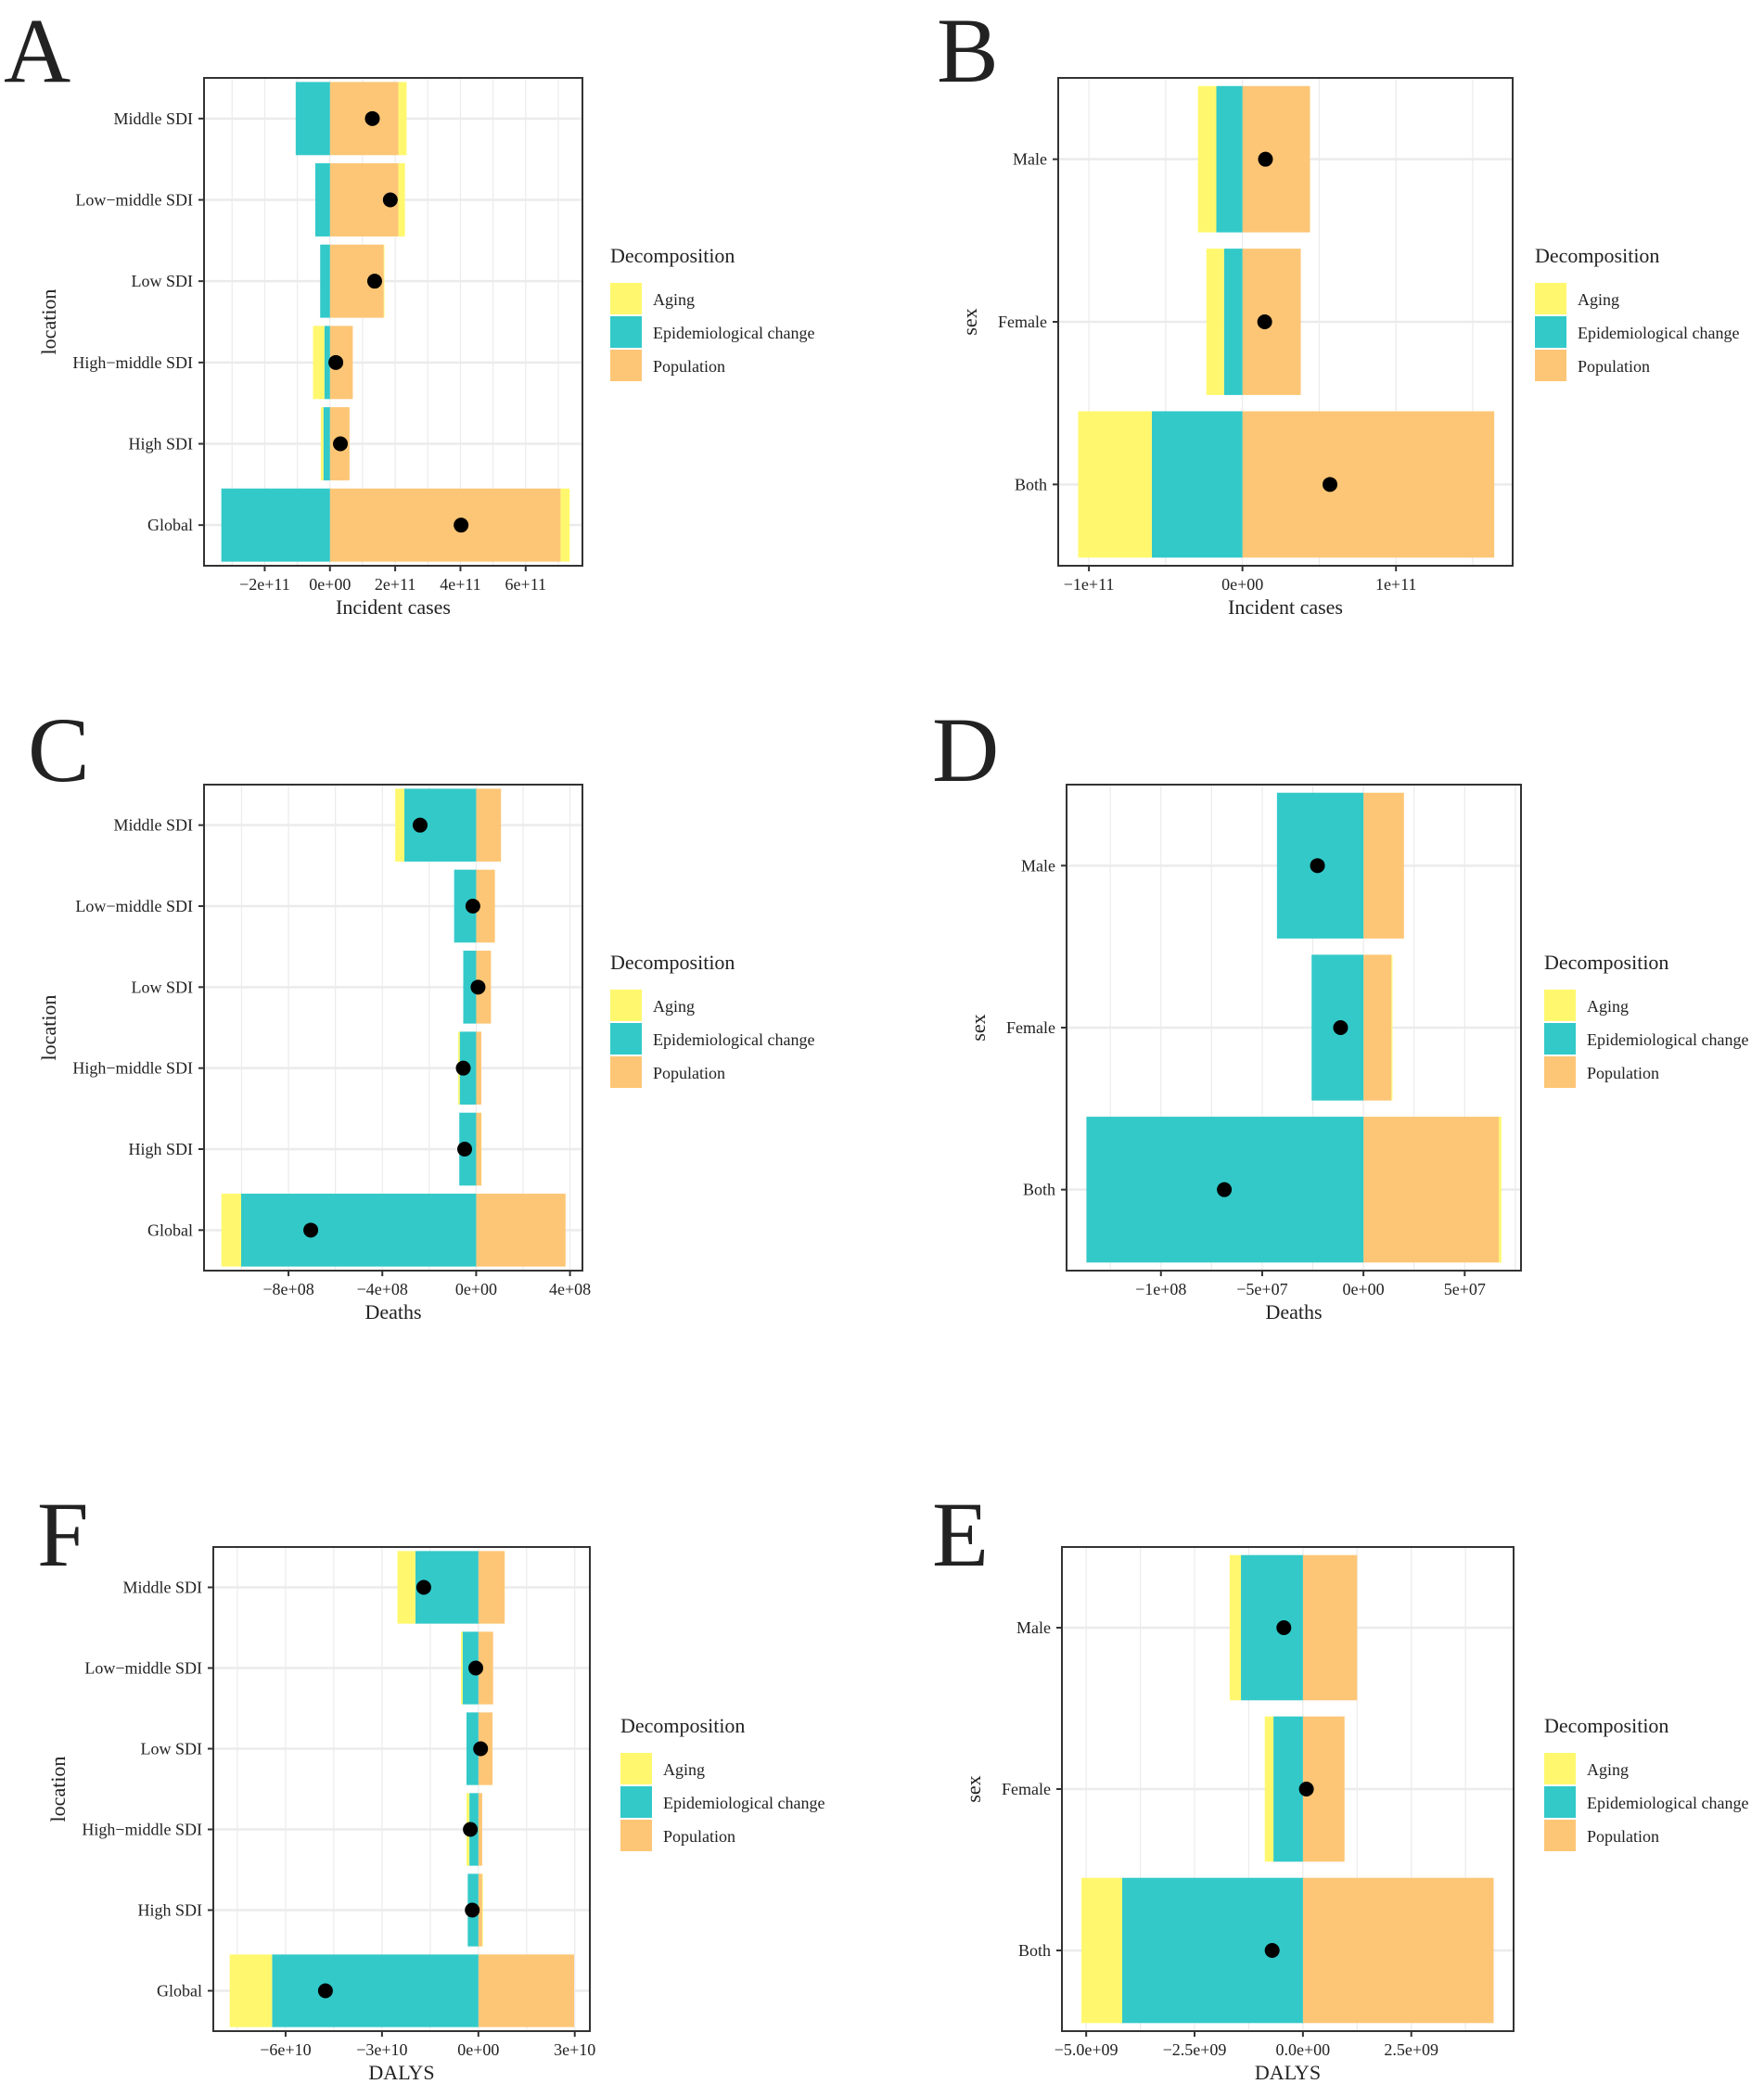 The image size is (1764, 2084). I want to click on x-axis-title: DALYS, so click(1288, 2072).